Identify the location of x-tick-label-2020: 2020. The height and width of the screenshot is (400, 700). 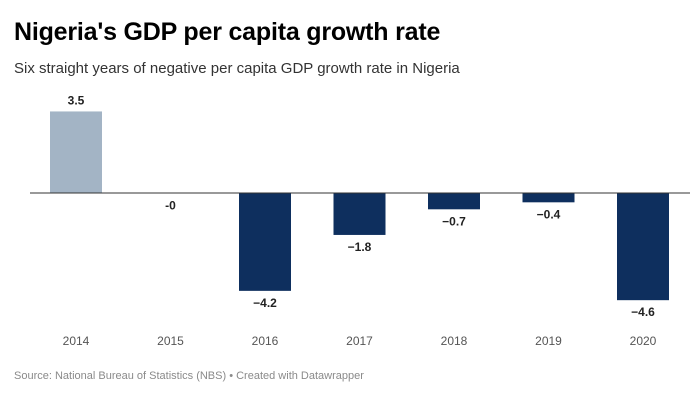
(643, 341).